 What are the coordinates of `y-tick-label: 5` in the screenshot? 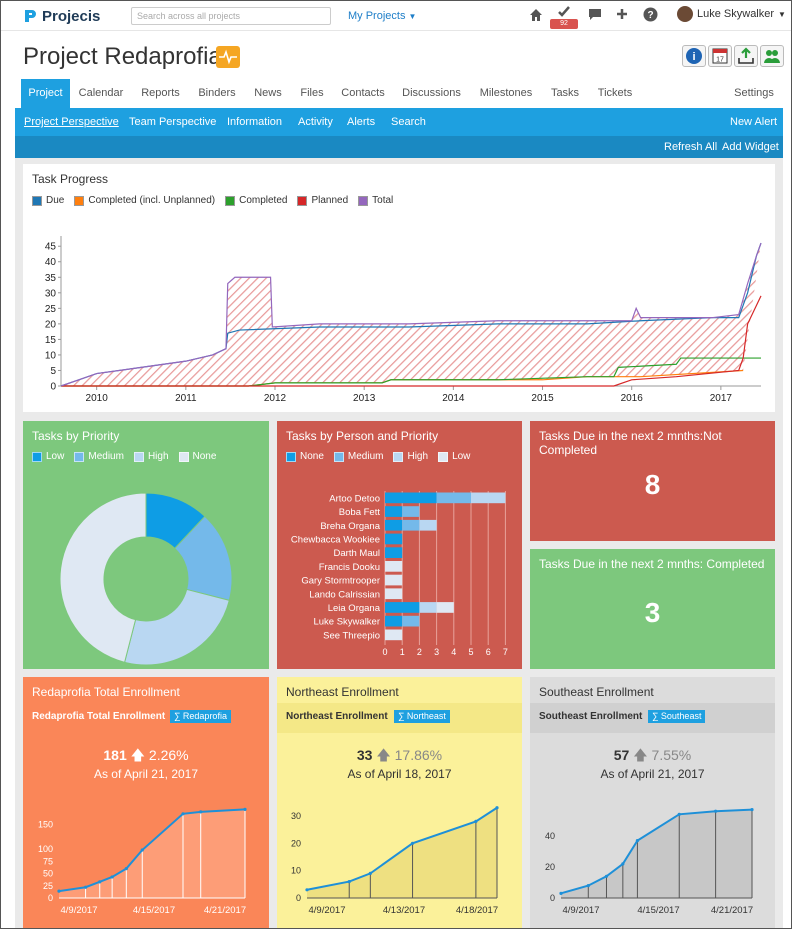 It's located at (53, 371).